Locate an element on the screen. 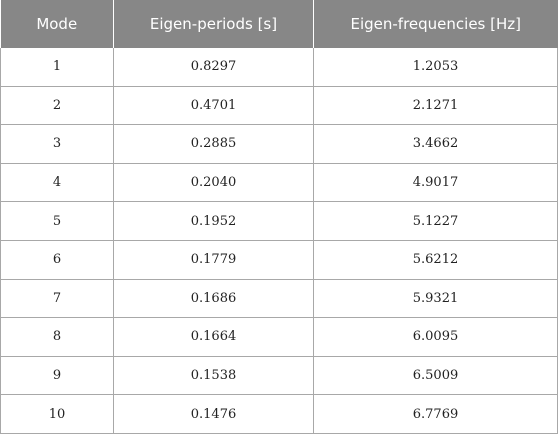 Image resolution: width=558 pixels, height=434 pixels. cell-eigen-period: 0.1952 is located at coordinates (213, 221).